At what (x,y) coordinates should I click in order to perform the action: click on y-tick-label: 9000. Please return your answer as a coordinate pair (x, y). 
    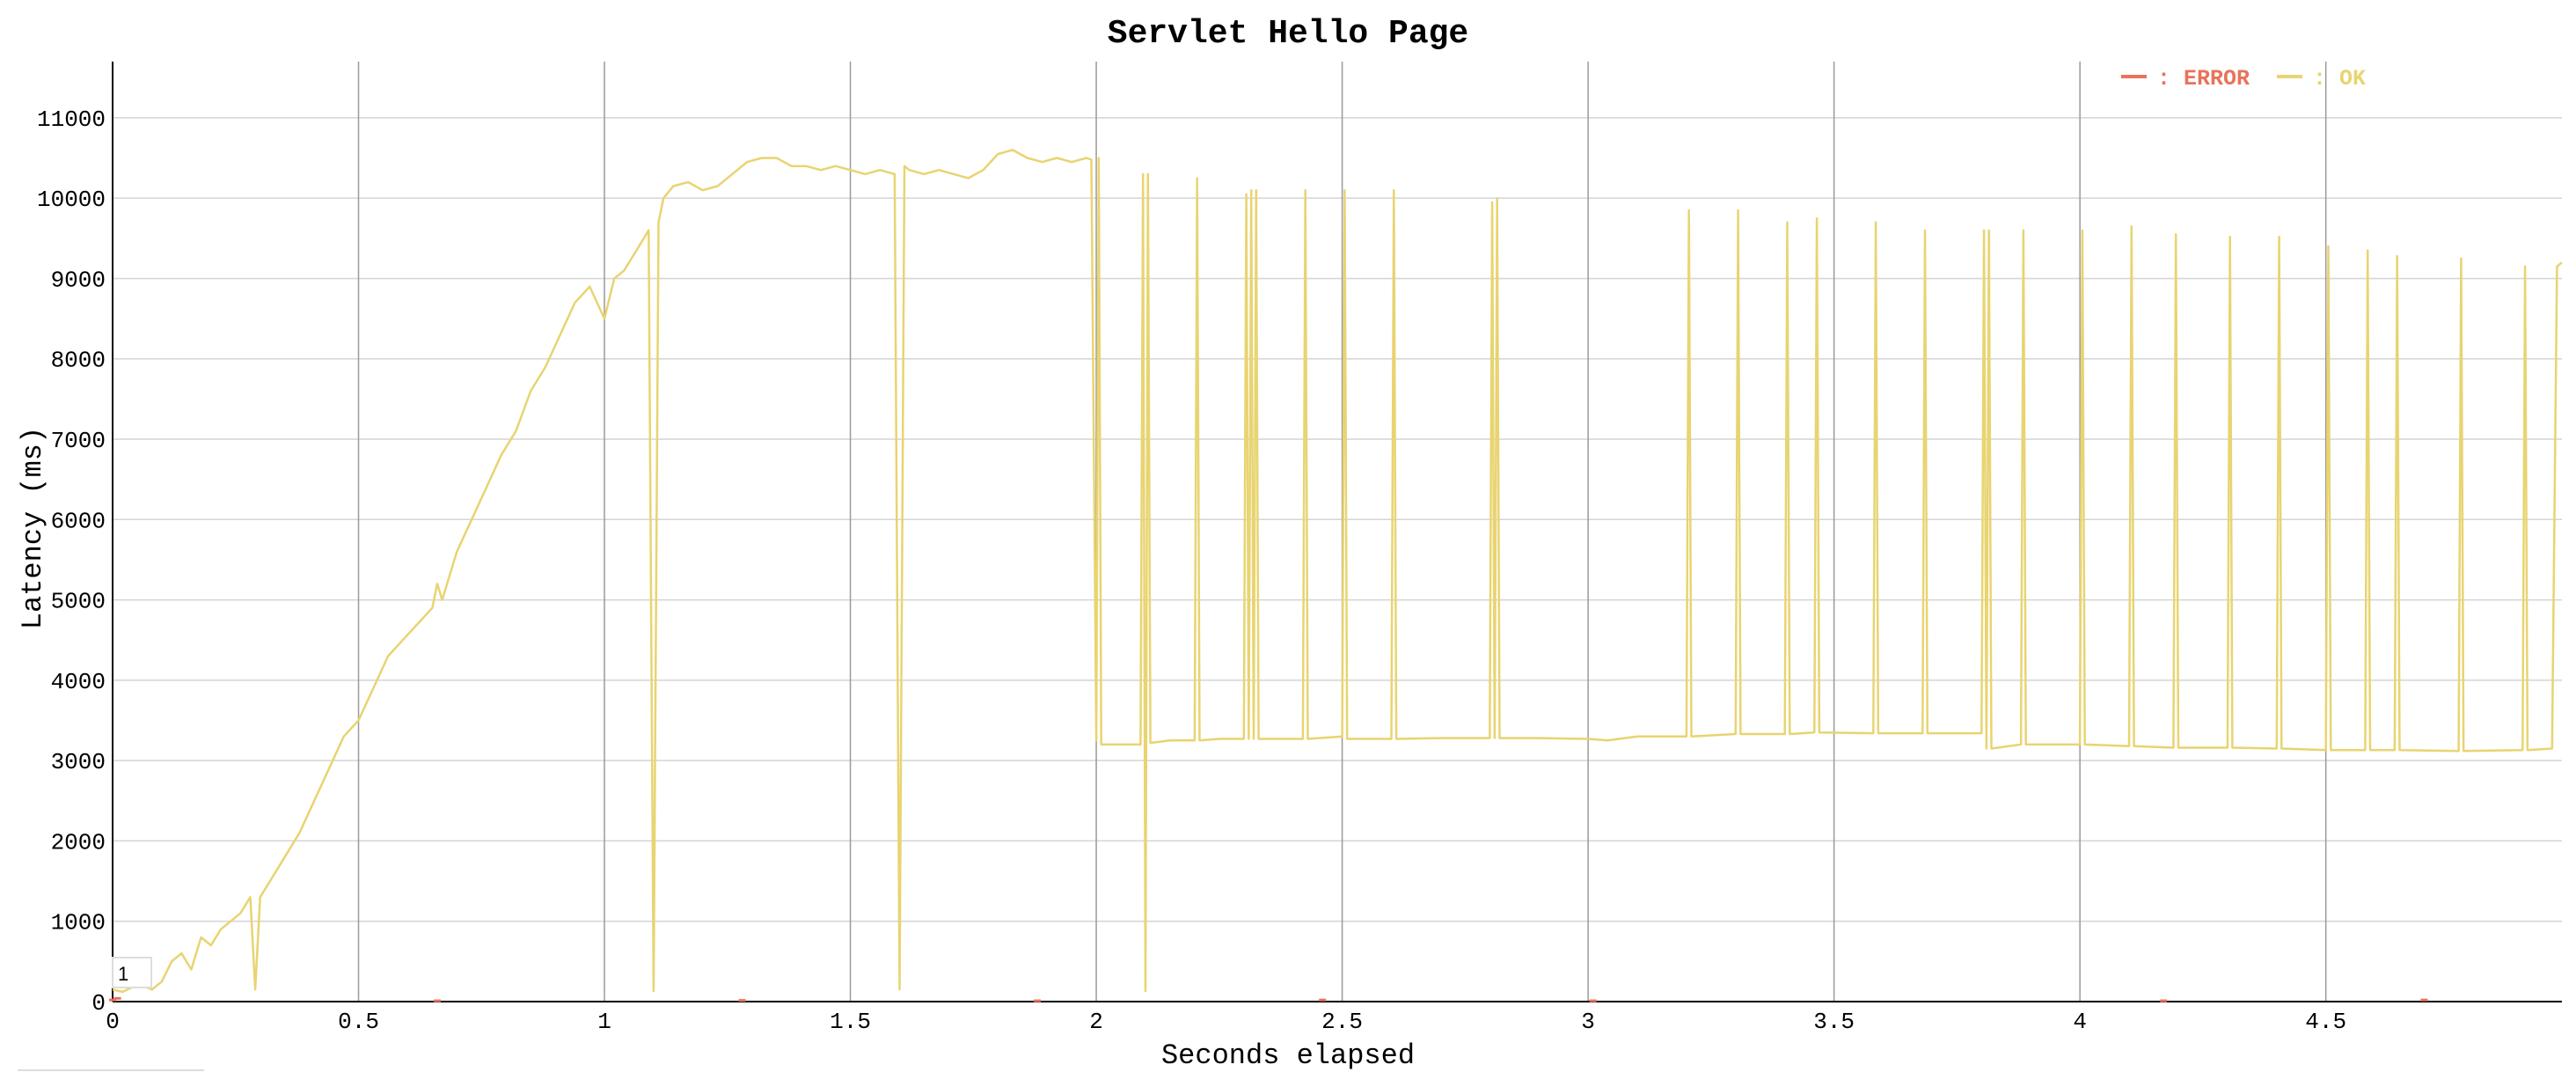
    Looking at the image, I should click on (78, 280).